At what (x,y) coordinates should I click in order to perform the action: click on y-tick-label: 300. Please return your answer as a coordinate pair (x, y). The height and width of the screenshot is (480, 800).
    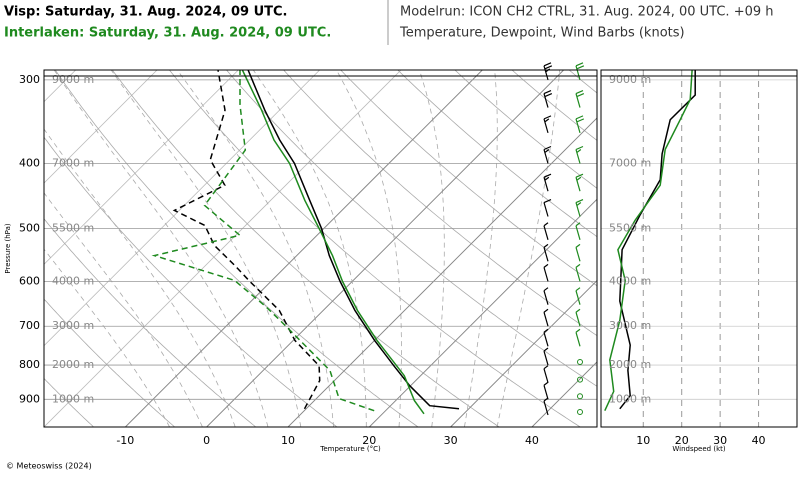
    Looking at the image, I should click on (29, 79).